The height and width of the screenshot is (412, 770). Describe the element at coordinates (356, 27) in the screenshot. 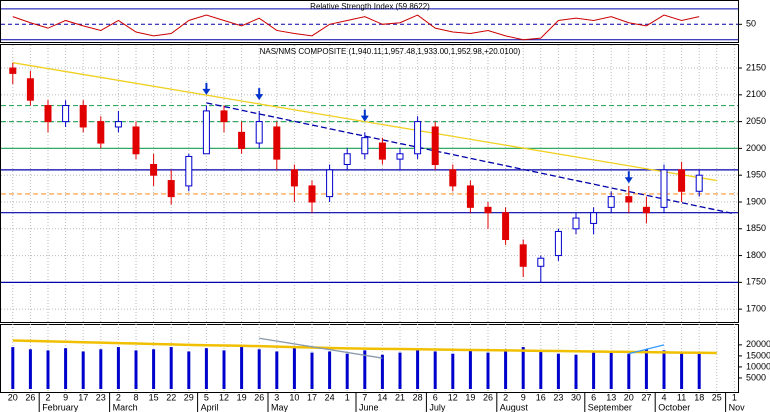

I see `rsi-line` at that location.